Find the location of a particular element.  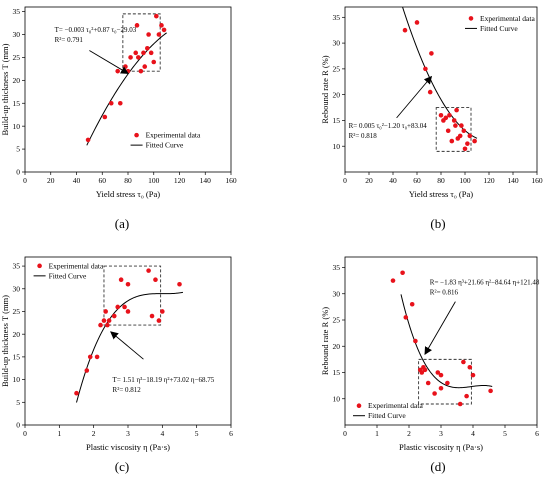

x-tick-label: 3 is located at coordinates (128, 433).